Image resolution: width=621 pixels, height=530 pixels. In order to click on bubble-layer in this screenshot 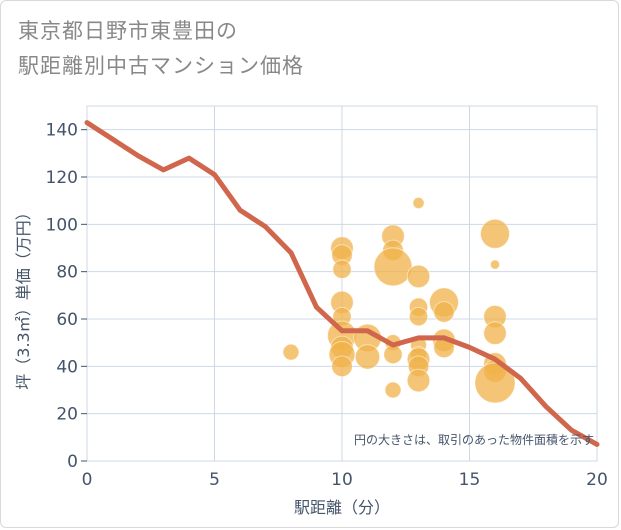, I will do `click(399, 300)`.